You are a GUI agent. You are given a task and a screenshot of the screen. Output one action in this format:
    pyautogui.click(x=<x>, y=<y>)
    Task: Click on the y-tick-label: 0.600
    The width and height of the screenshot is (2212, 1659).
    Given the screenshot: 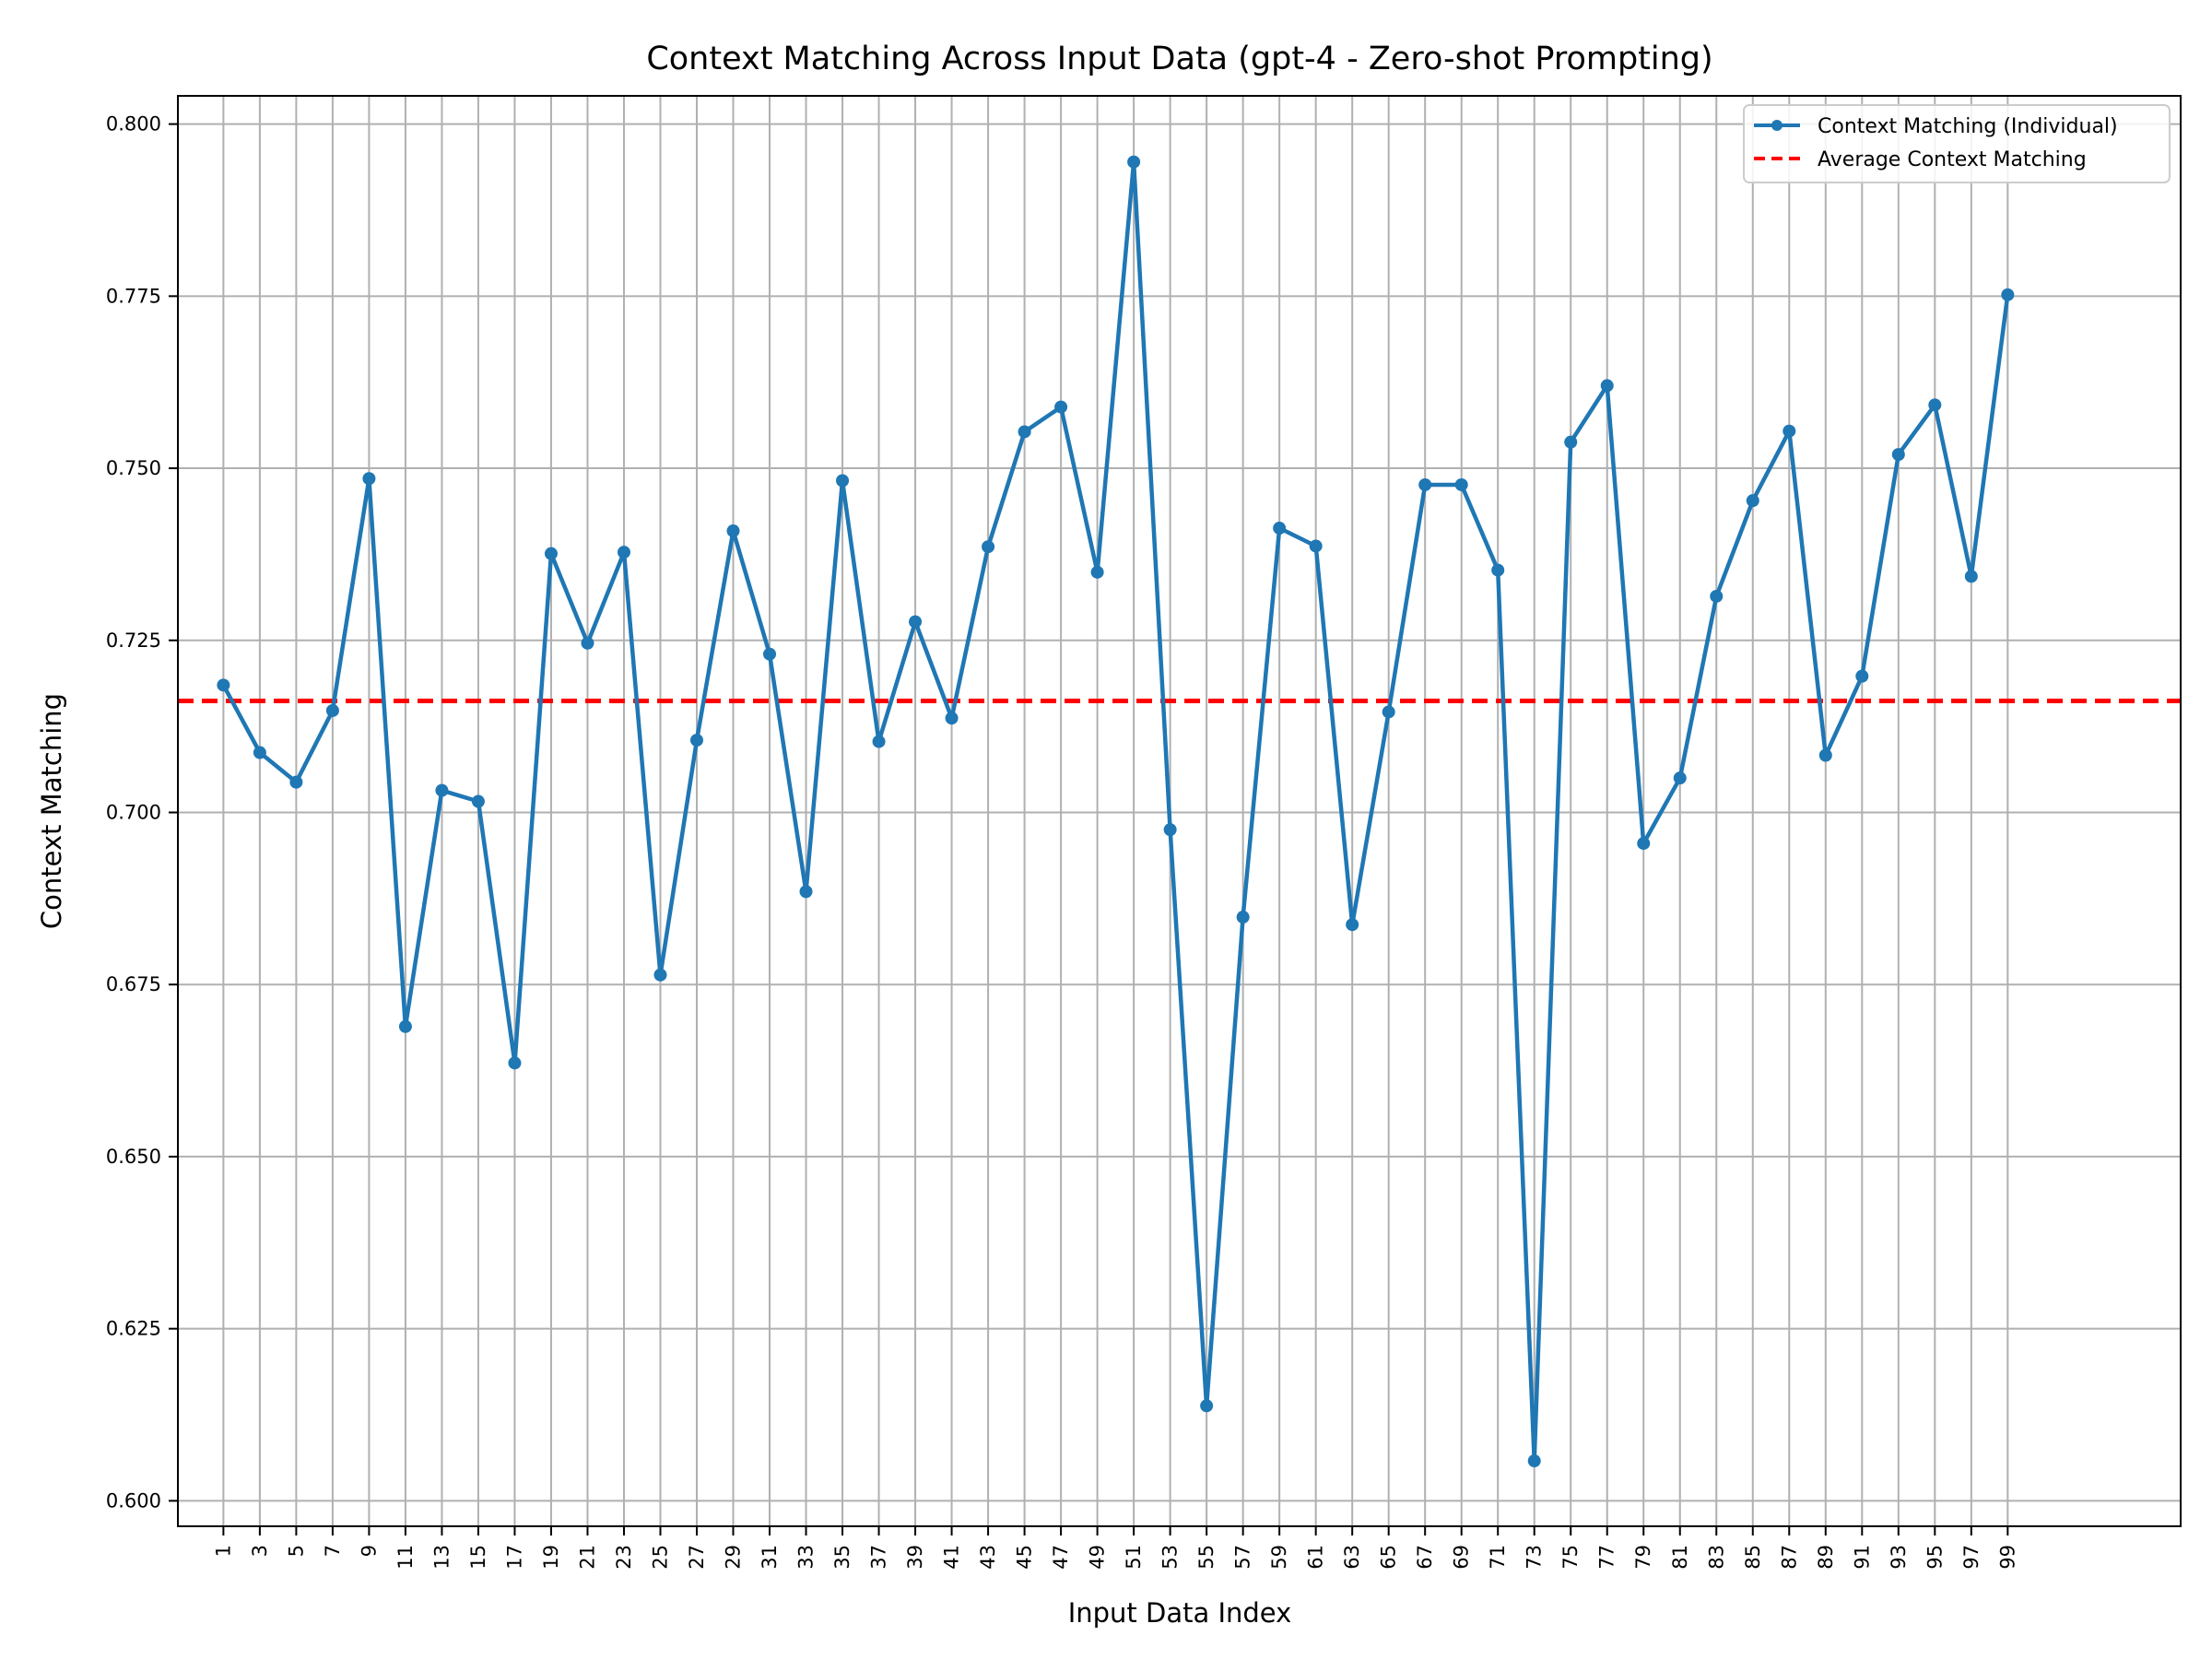 What is the action you would take?
    pyautogui.click(x=133, y=1500)
    